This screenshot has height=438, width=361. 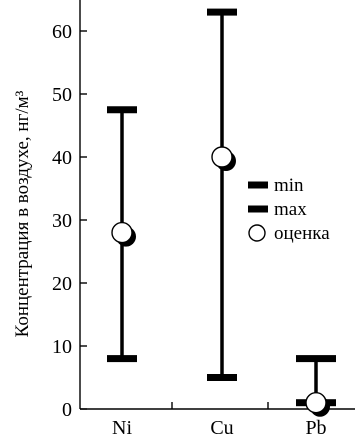 What do you see at coordinates (302, 233) in the screenshot?
I see `legend-label: оценка` at bounding box center [302, 233].